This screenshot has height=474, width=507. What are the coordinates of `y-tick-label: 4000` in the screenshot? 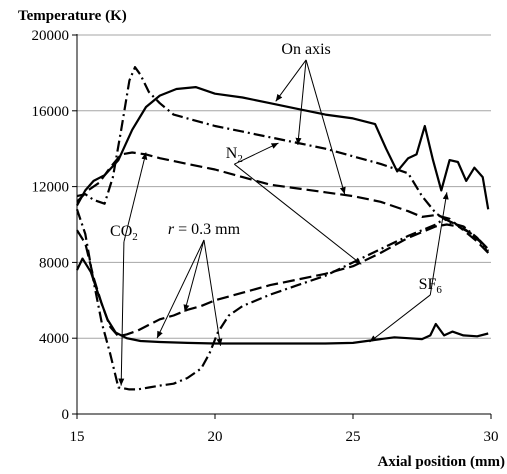 It's located at (54, 339).